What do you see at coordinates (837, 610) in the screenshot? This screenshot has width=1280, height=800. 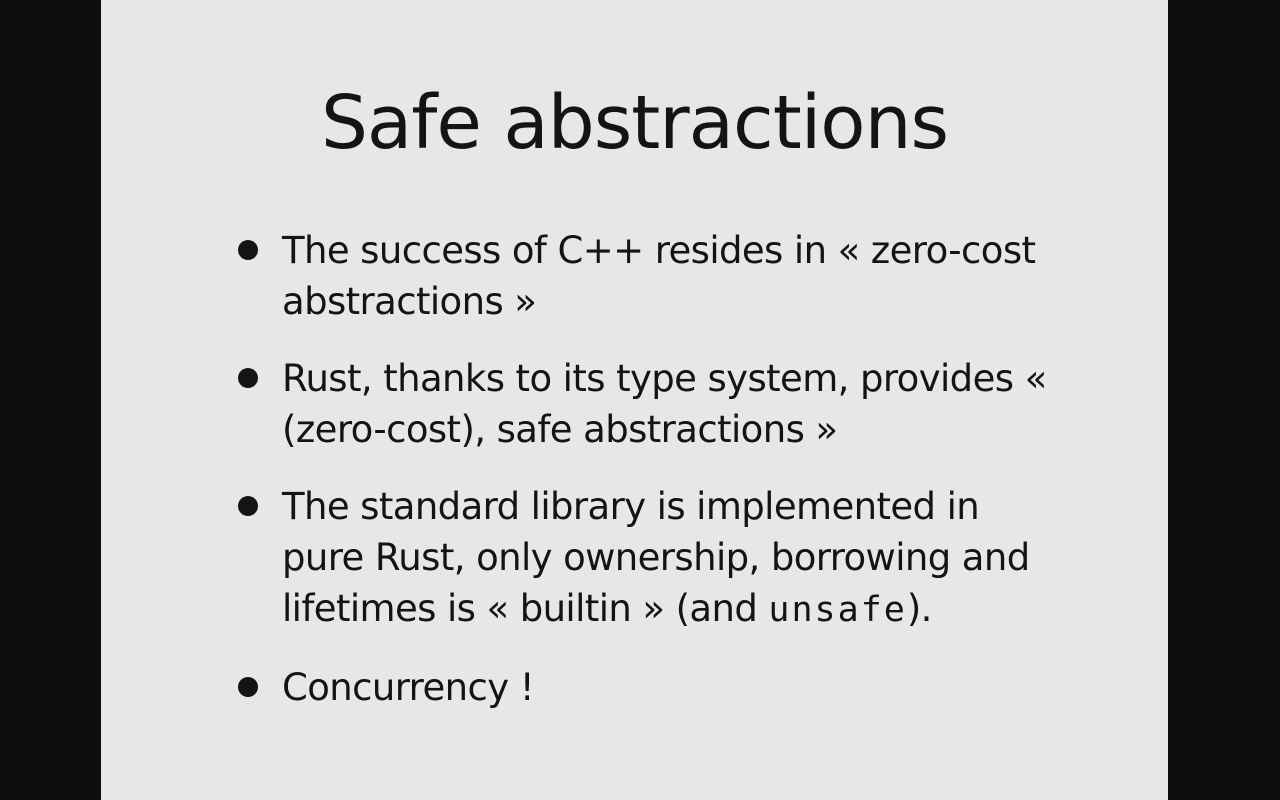 I see `code-keyword: unsafe` at bounding box center [837, 610].